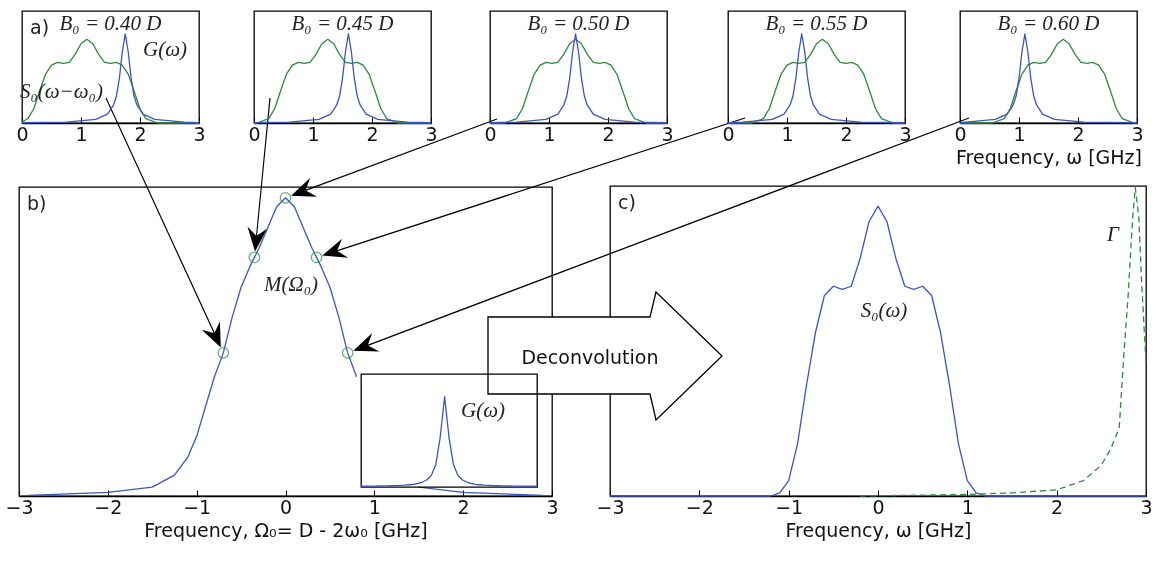 This screenshot has width=1168, height=567. Describe the element at coordinates (1048, 23) in the screenshot. I see `chart-title: B₀ = 0.60 D` at that location.